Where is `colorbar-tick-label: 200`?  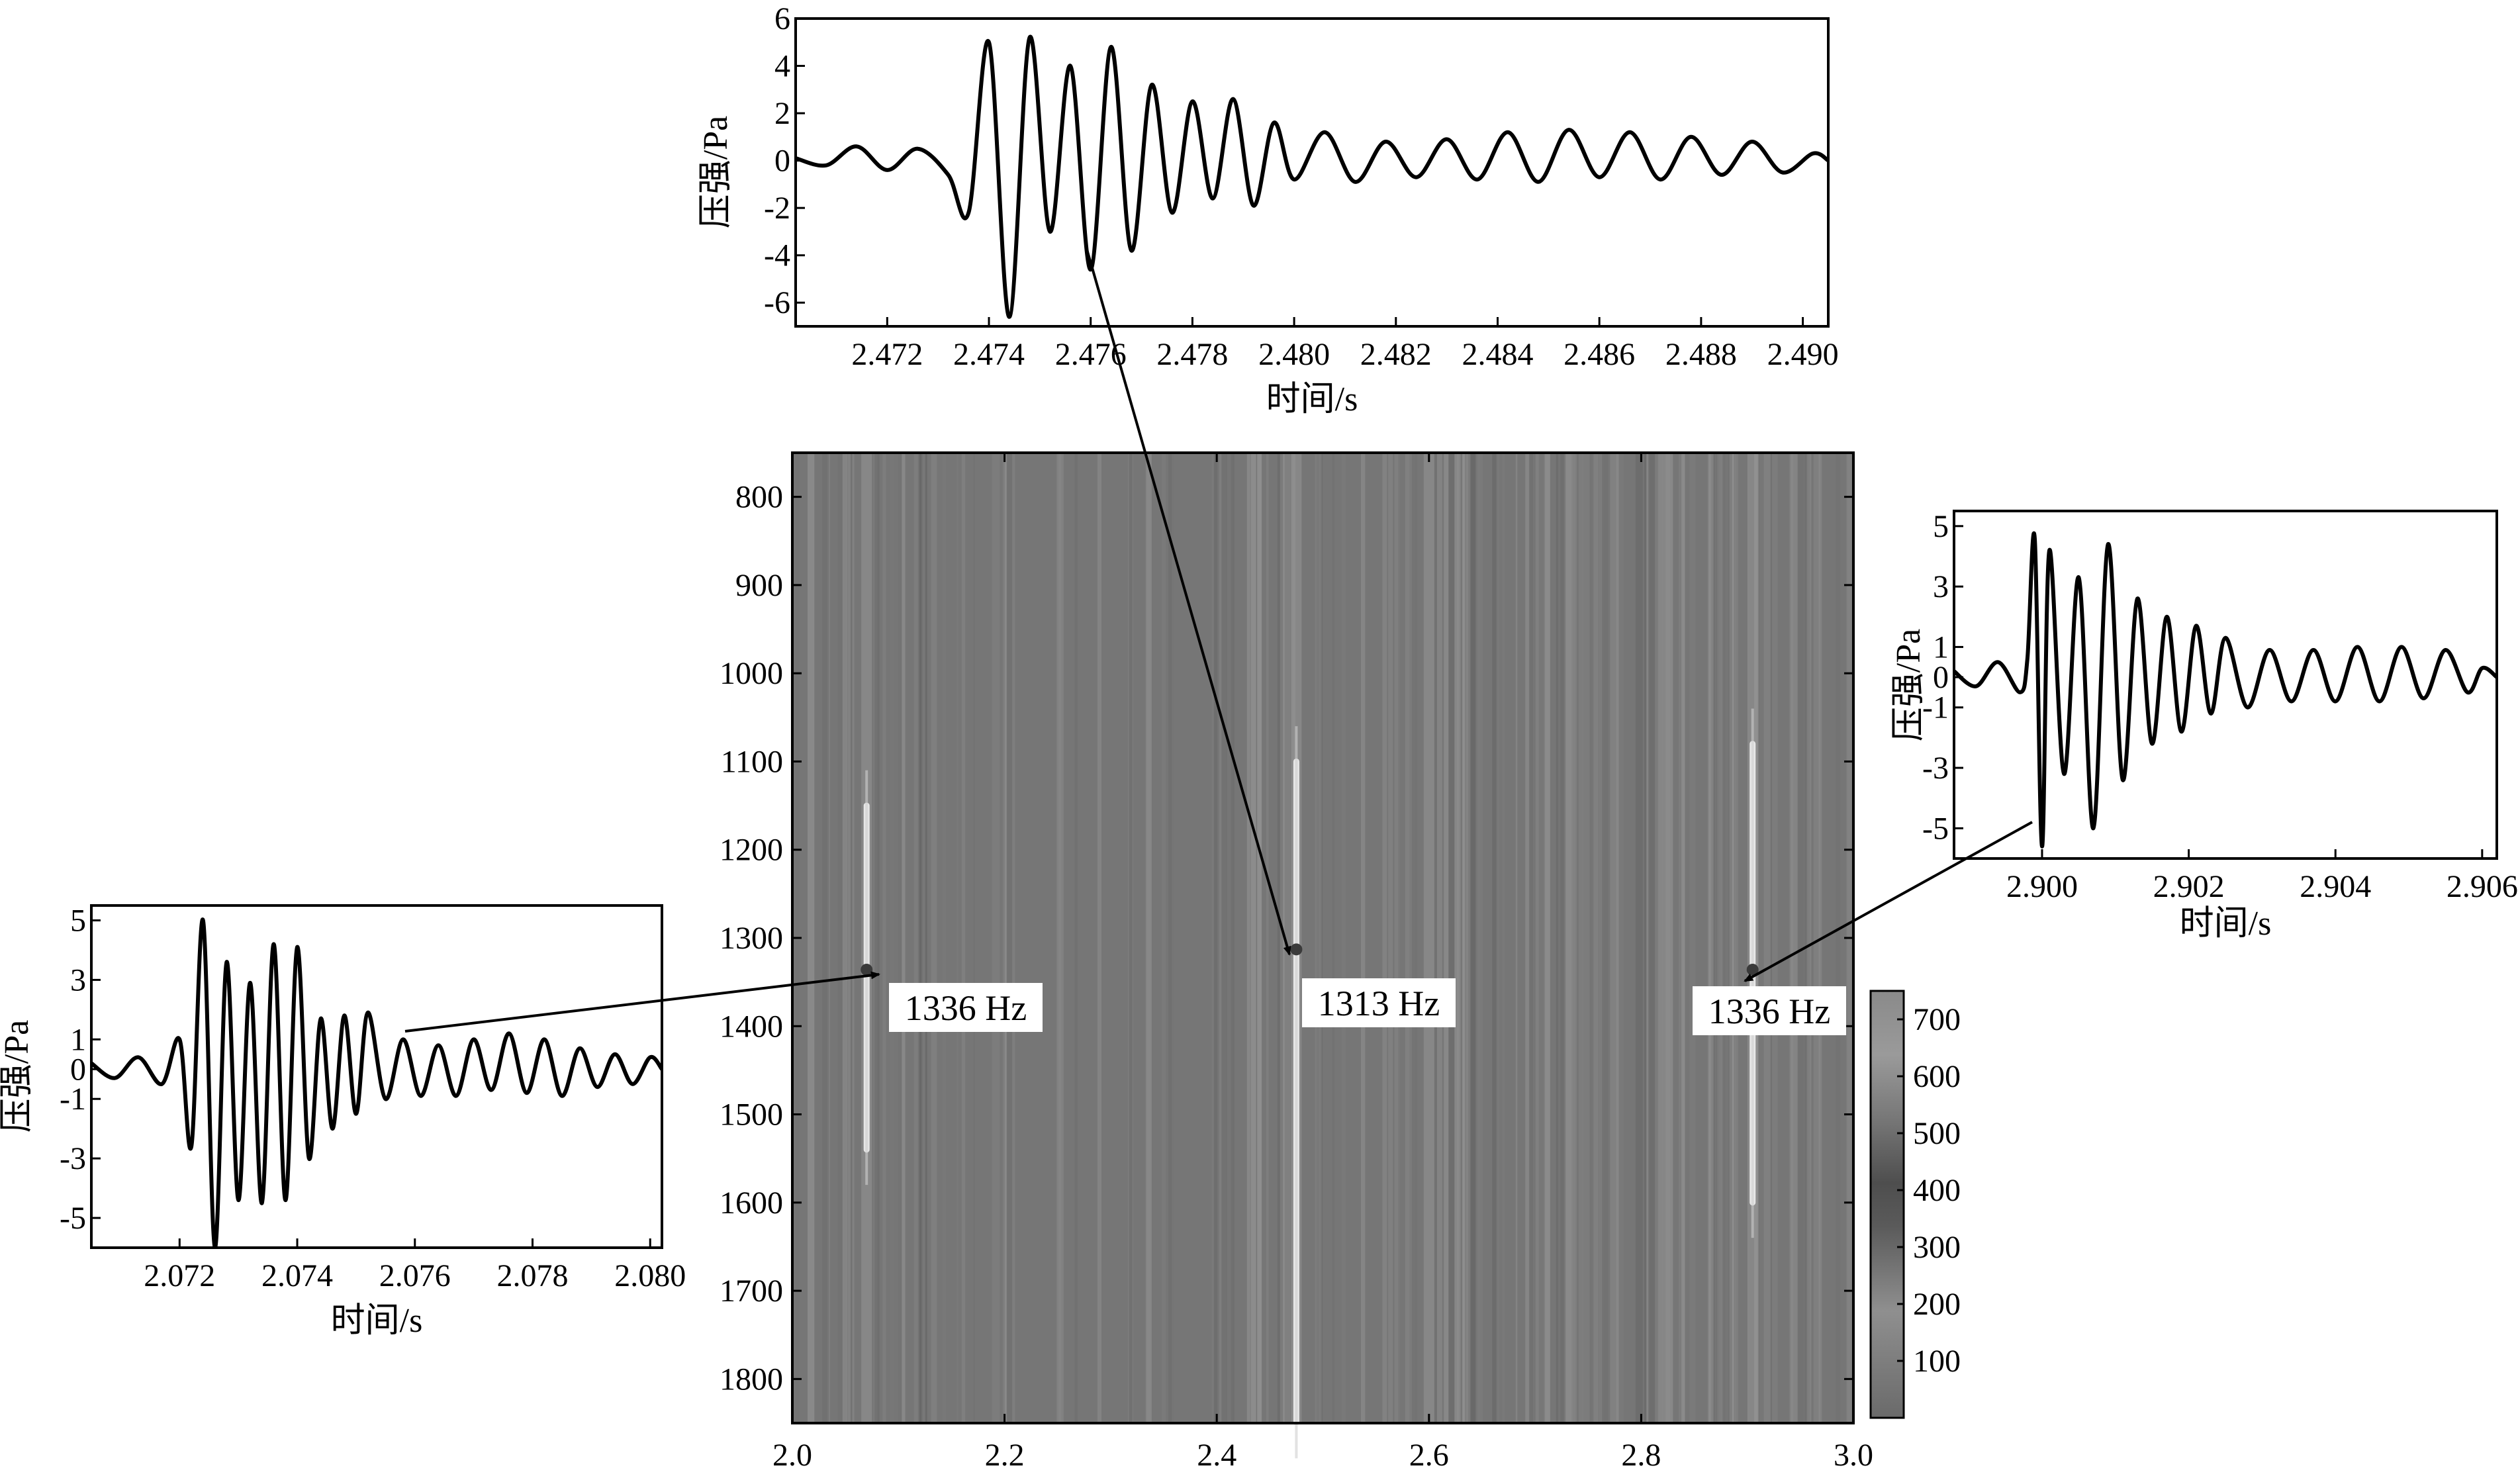 colorbar-tick-label: 200 is located at coordinates (1937, 1304).